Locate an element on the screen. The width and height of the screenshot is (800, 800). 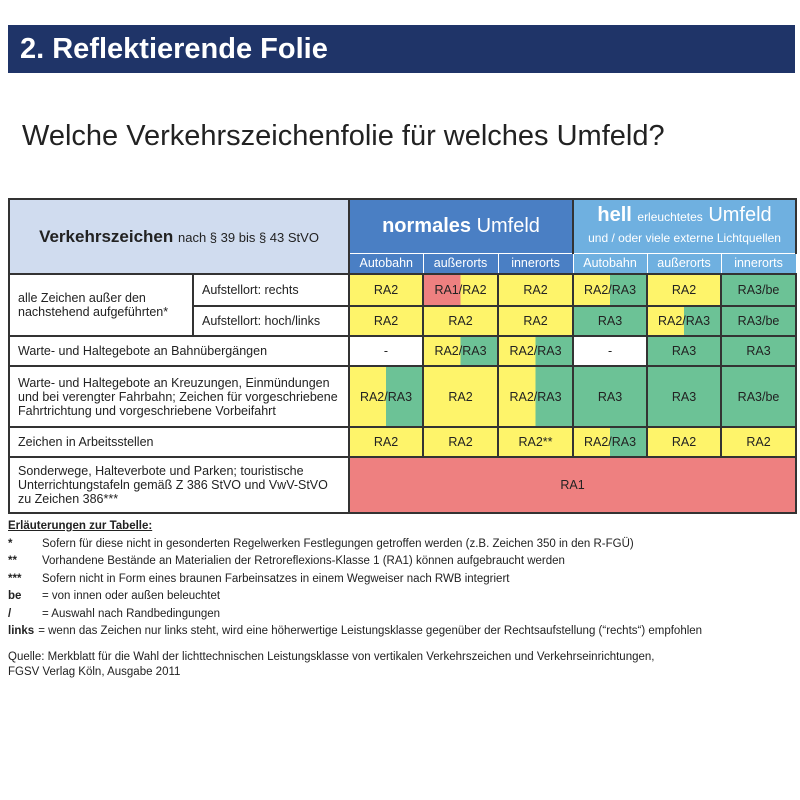
note-key: * is located at coordinates (10, 543).